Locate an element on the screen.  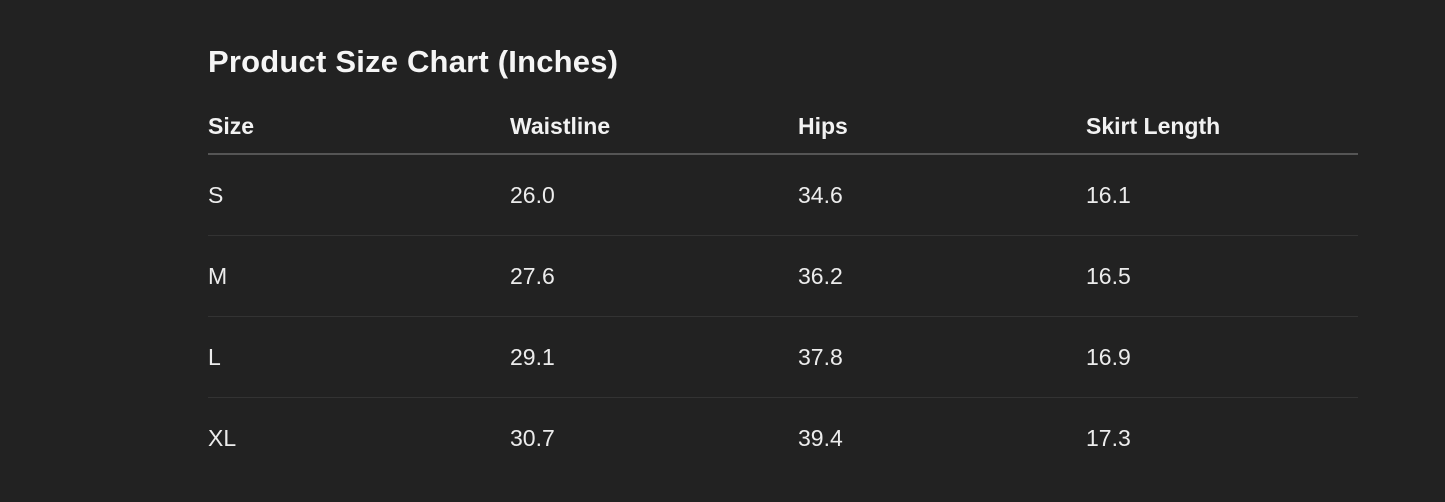
table-row: S 26.0 34.6 16.1 is located at coordinates (783, 195).